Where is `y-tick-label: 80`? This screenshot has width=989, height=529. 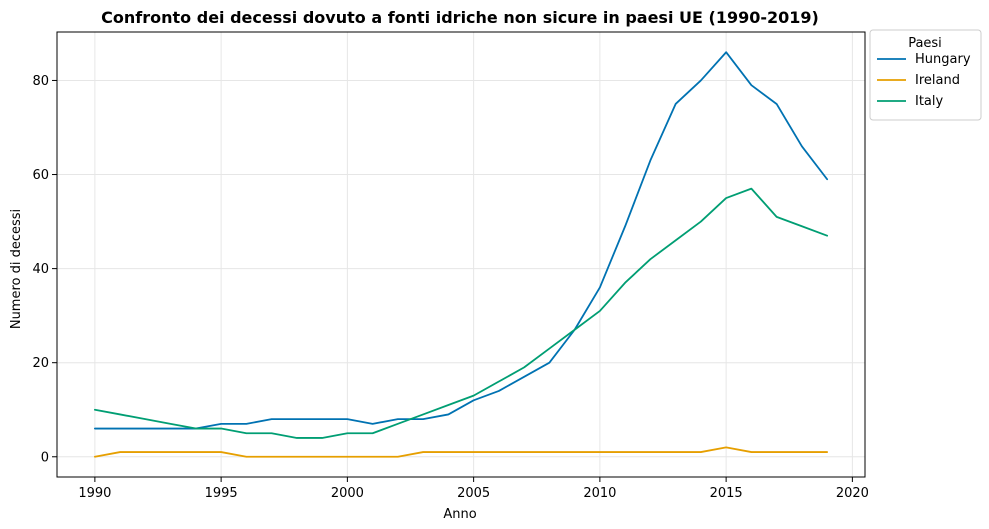 y-tick-label: 80 is located at coordinates (40, 81).